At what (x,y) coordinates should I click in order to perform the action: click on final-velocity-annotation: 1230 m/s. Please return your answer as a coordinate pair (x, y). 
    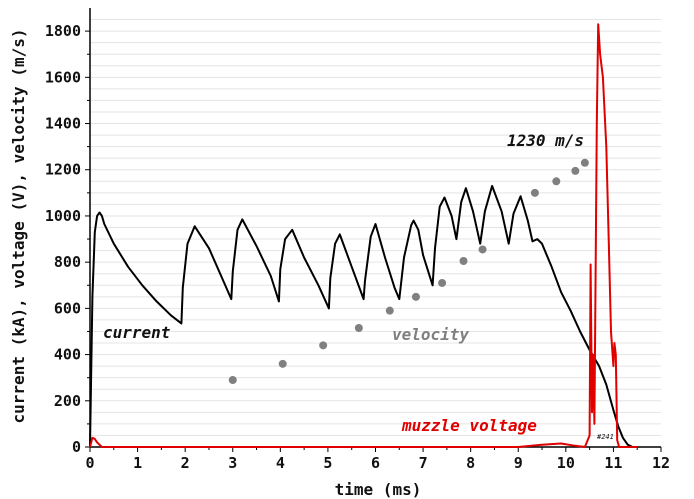
    Looking at the image, I should click on (545, 140).